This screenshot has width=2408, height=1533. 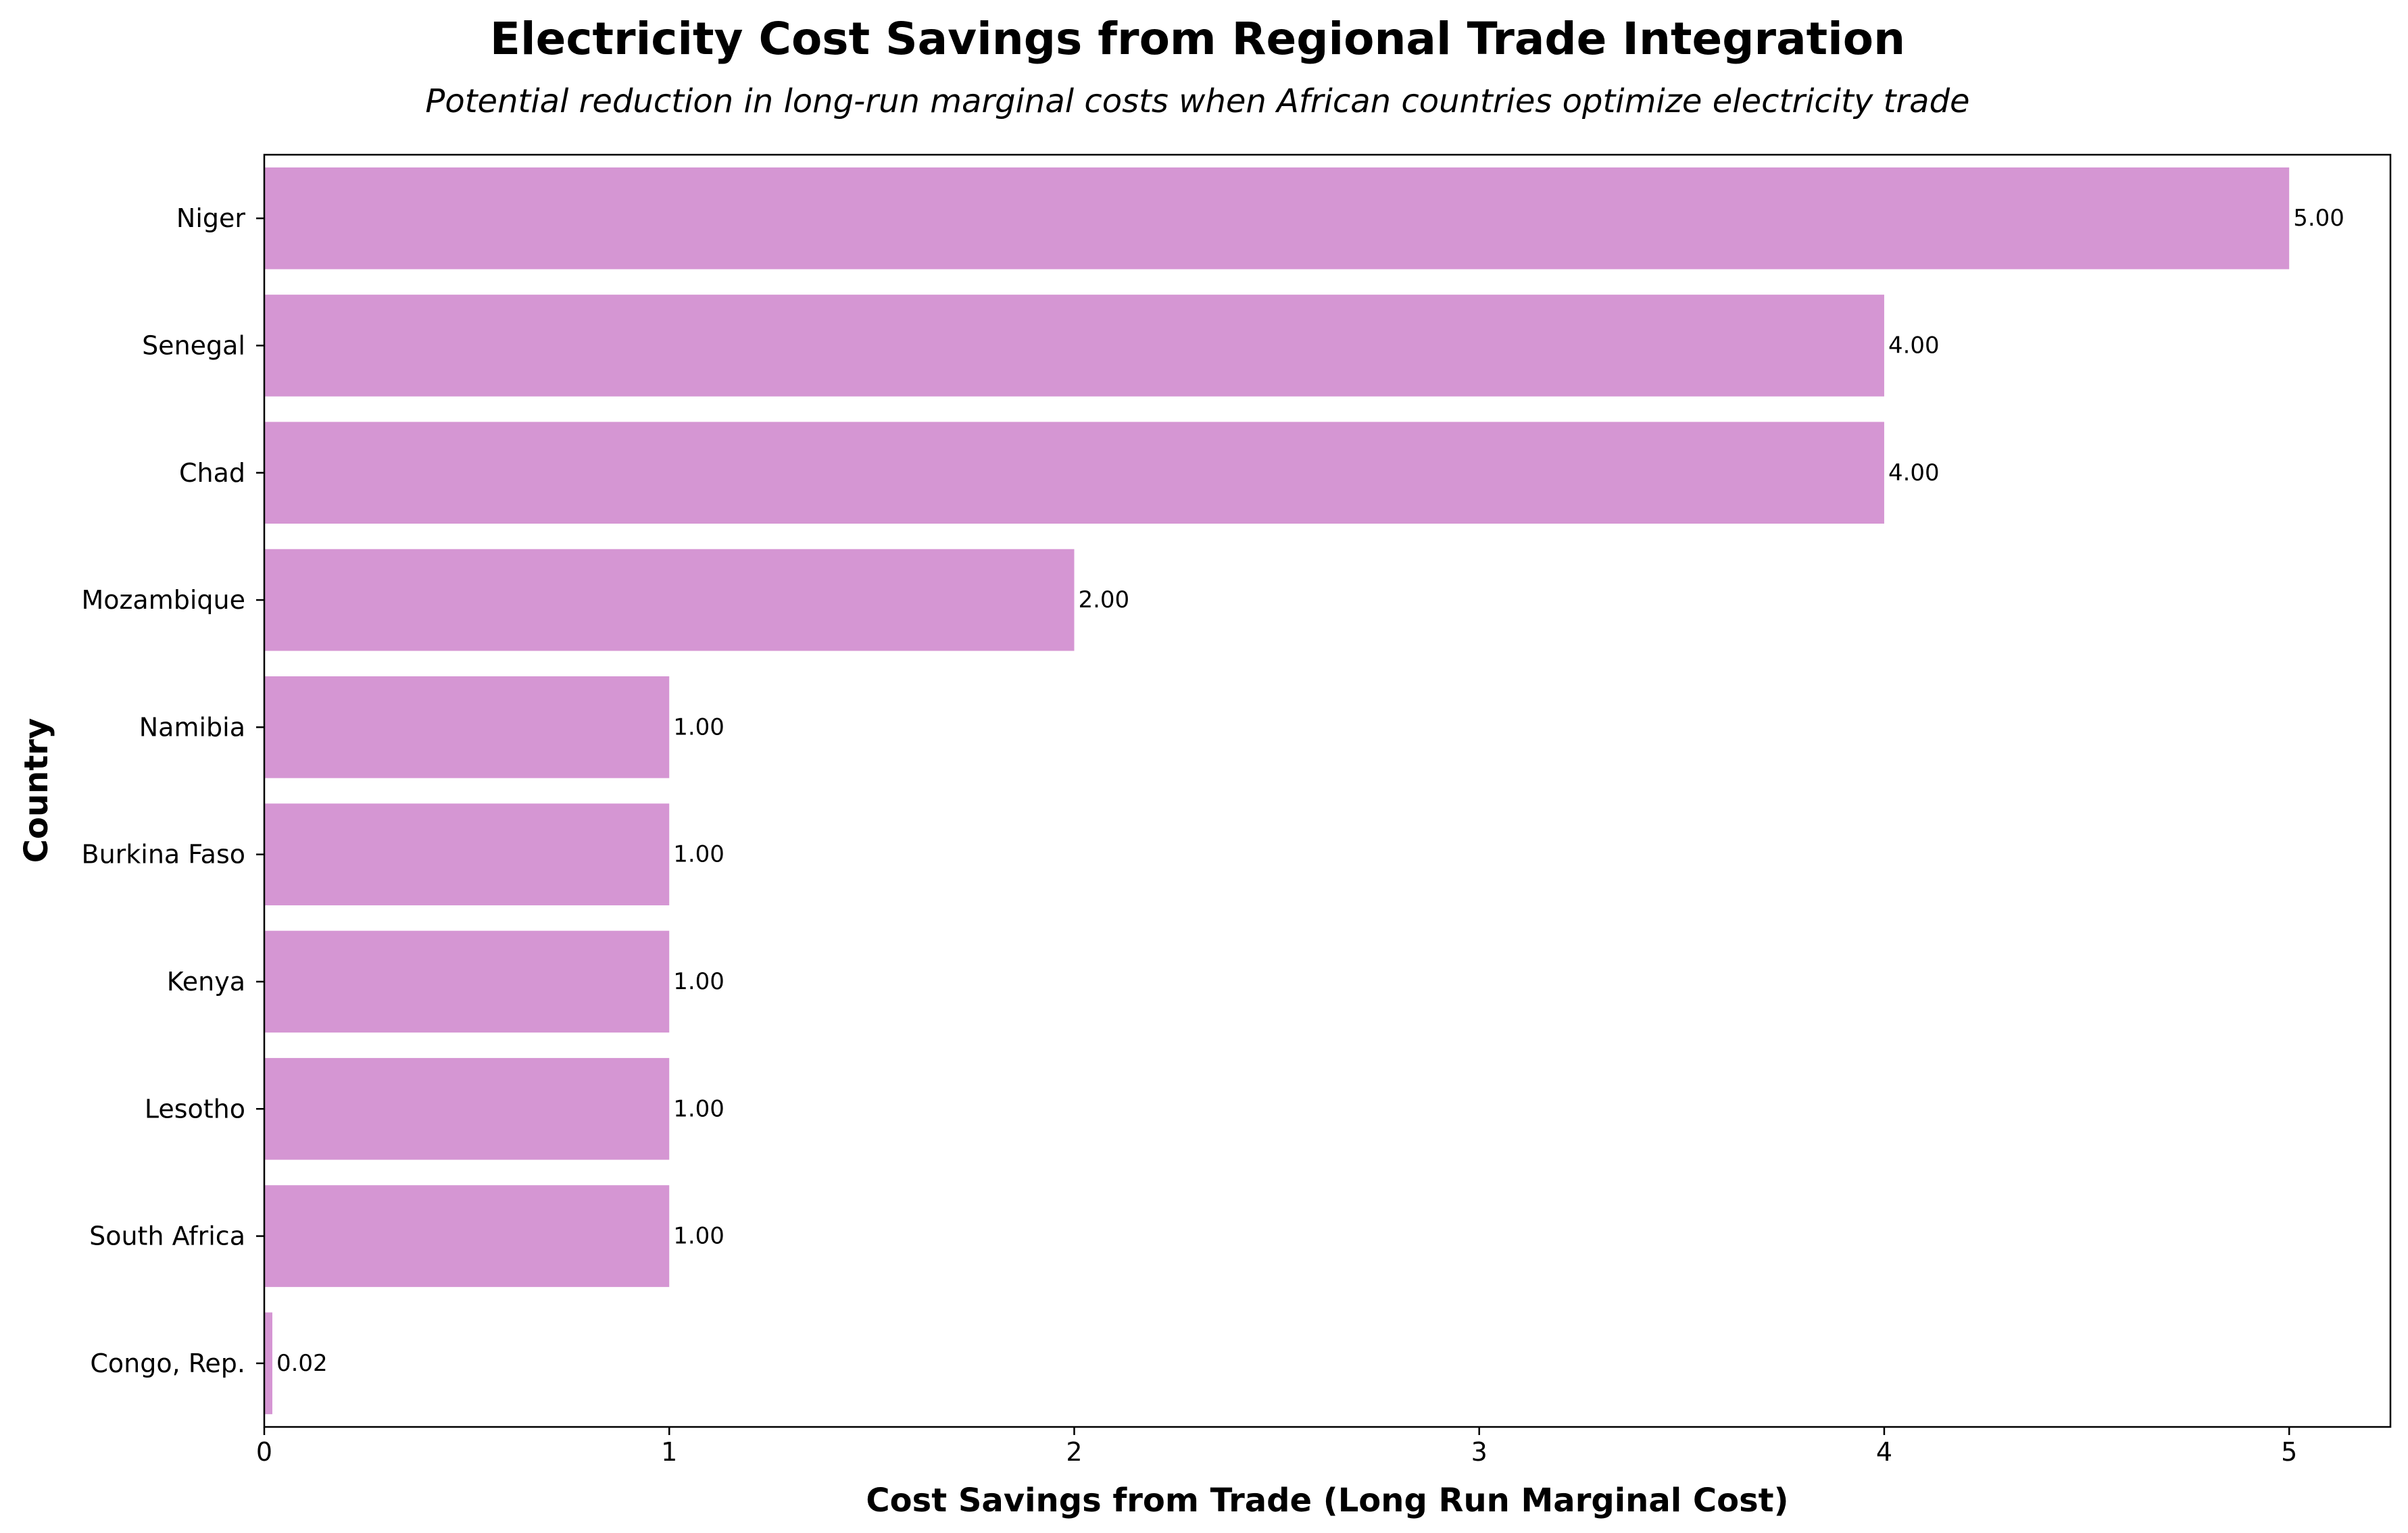 What do you see at coordinates (210, 218) in the screenshot?
I see `y-tick-label-0: Niger` at bounding box center [210, 218].